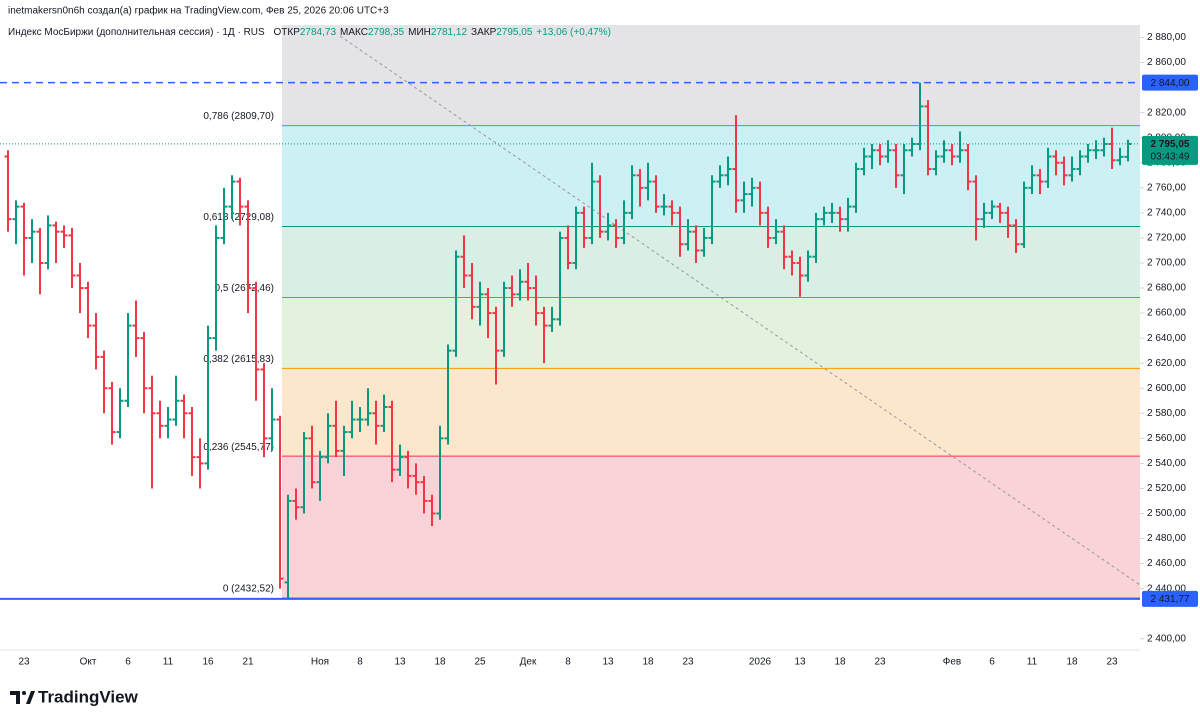 The width and height of the screenshot is (1200, 721). What do you see at coordinates (484, 32) in the screenshot?
I see `legend-key: ЗАКР` at bounding box center [484, 32].